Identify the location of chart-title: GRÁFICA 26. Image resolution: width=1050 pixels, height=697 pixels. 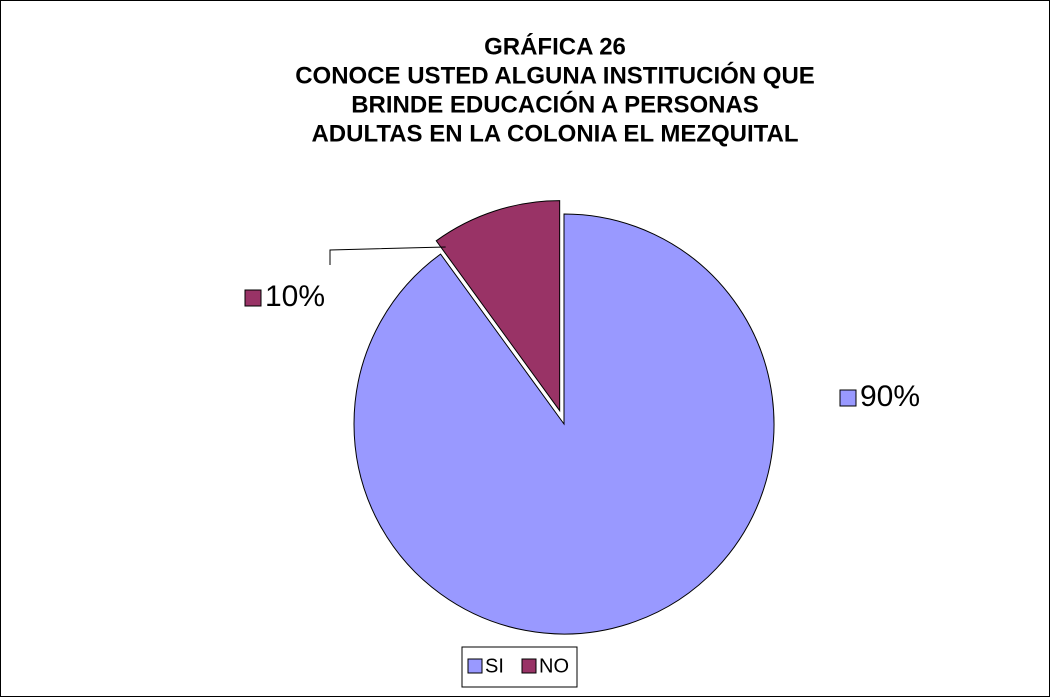
(555, 46).